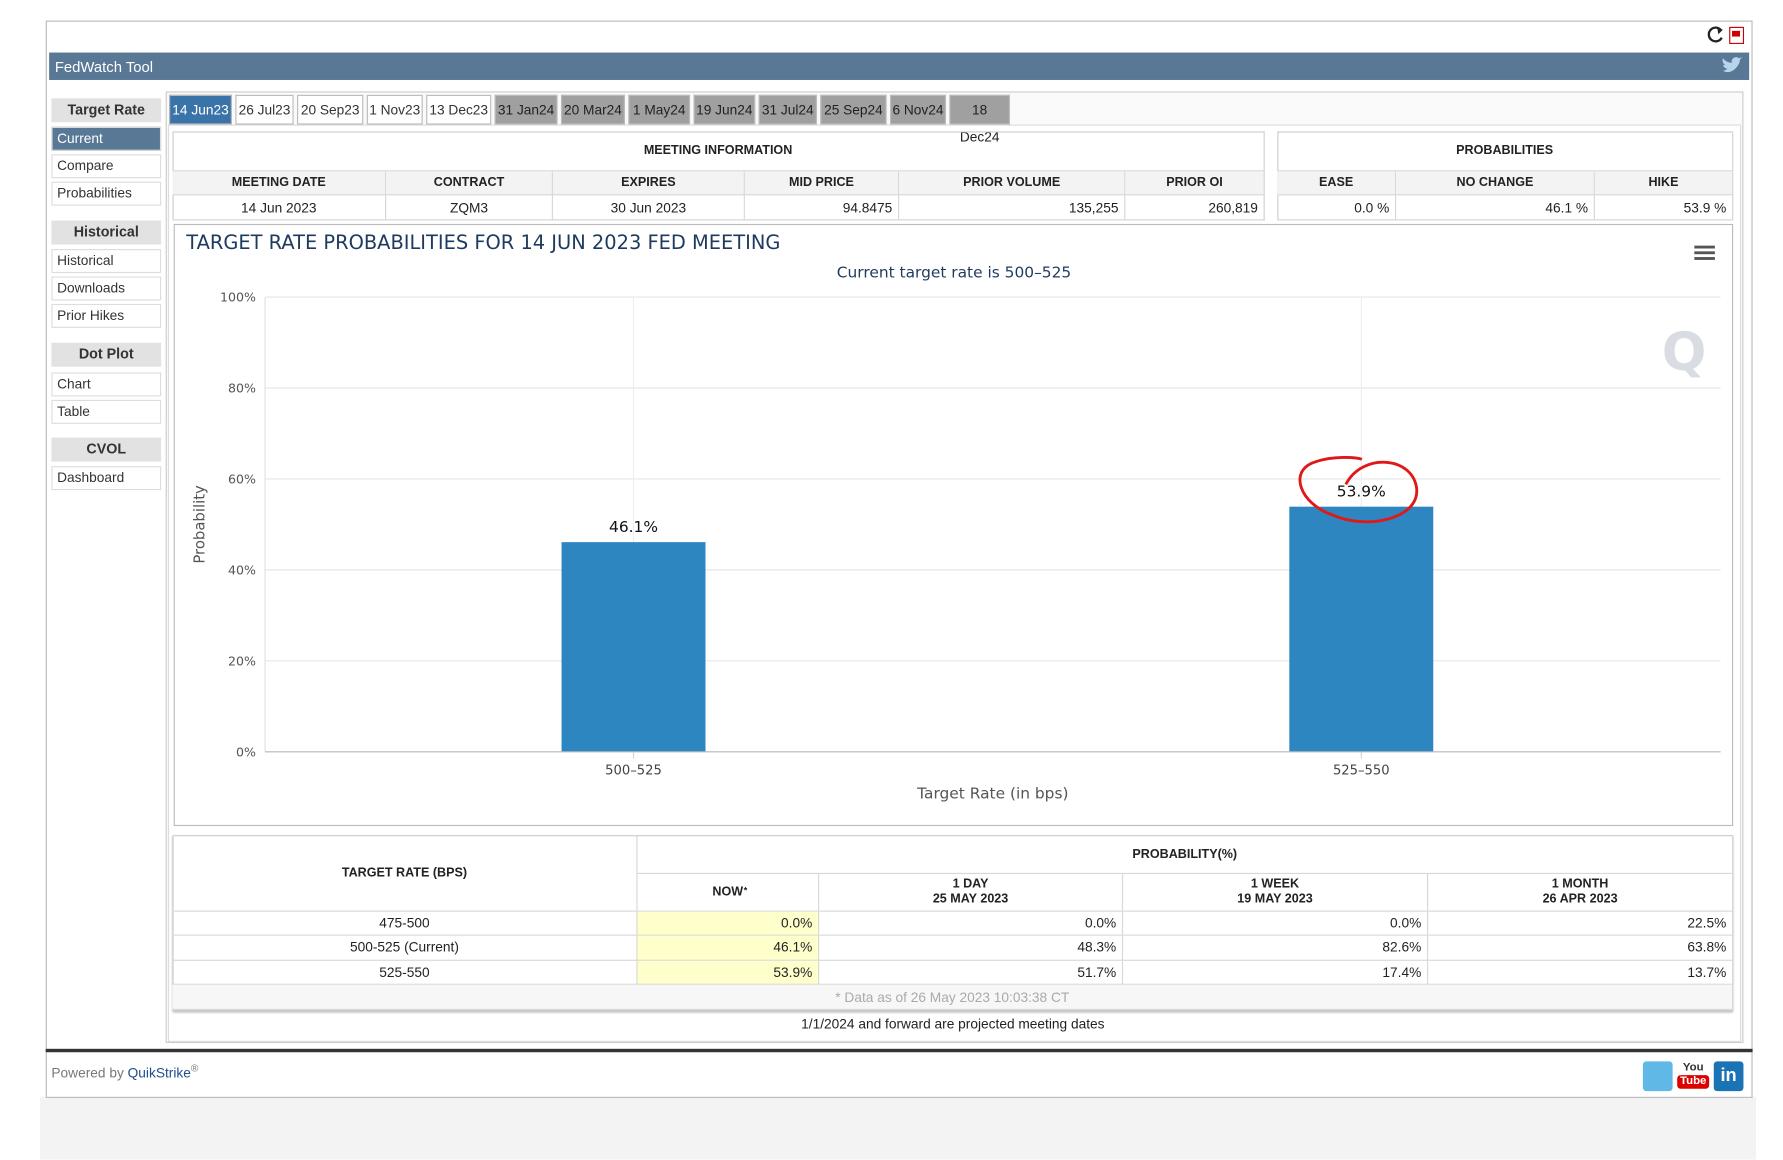  I want to click on youtube-button: You Tube, so click(1693, 1076).